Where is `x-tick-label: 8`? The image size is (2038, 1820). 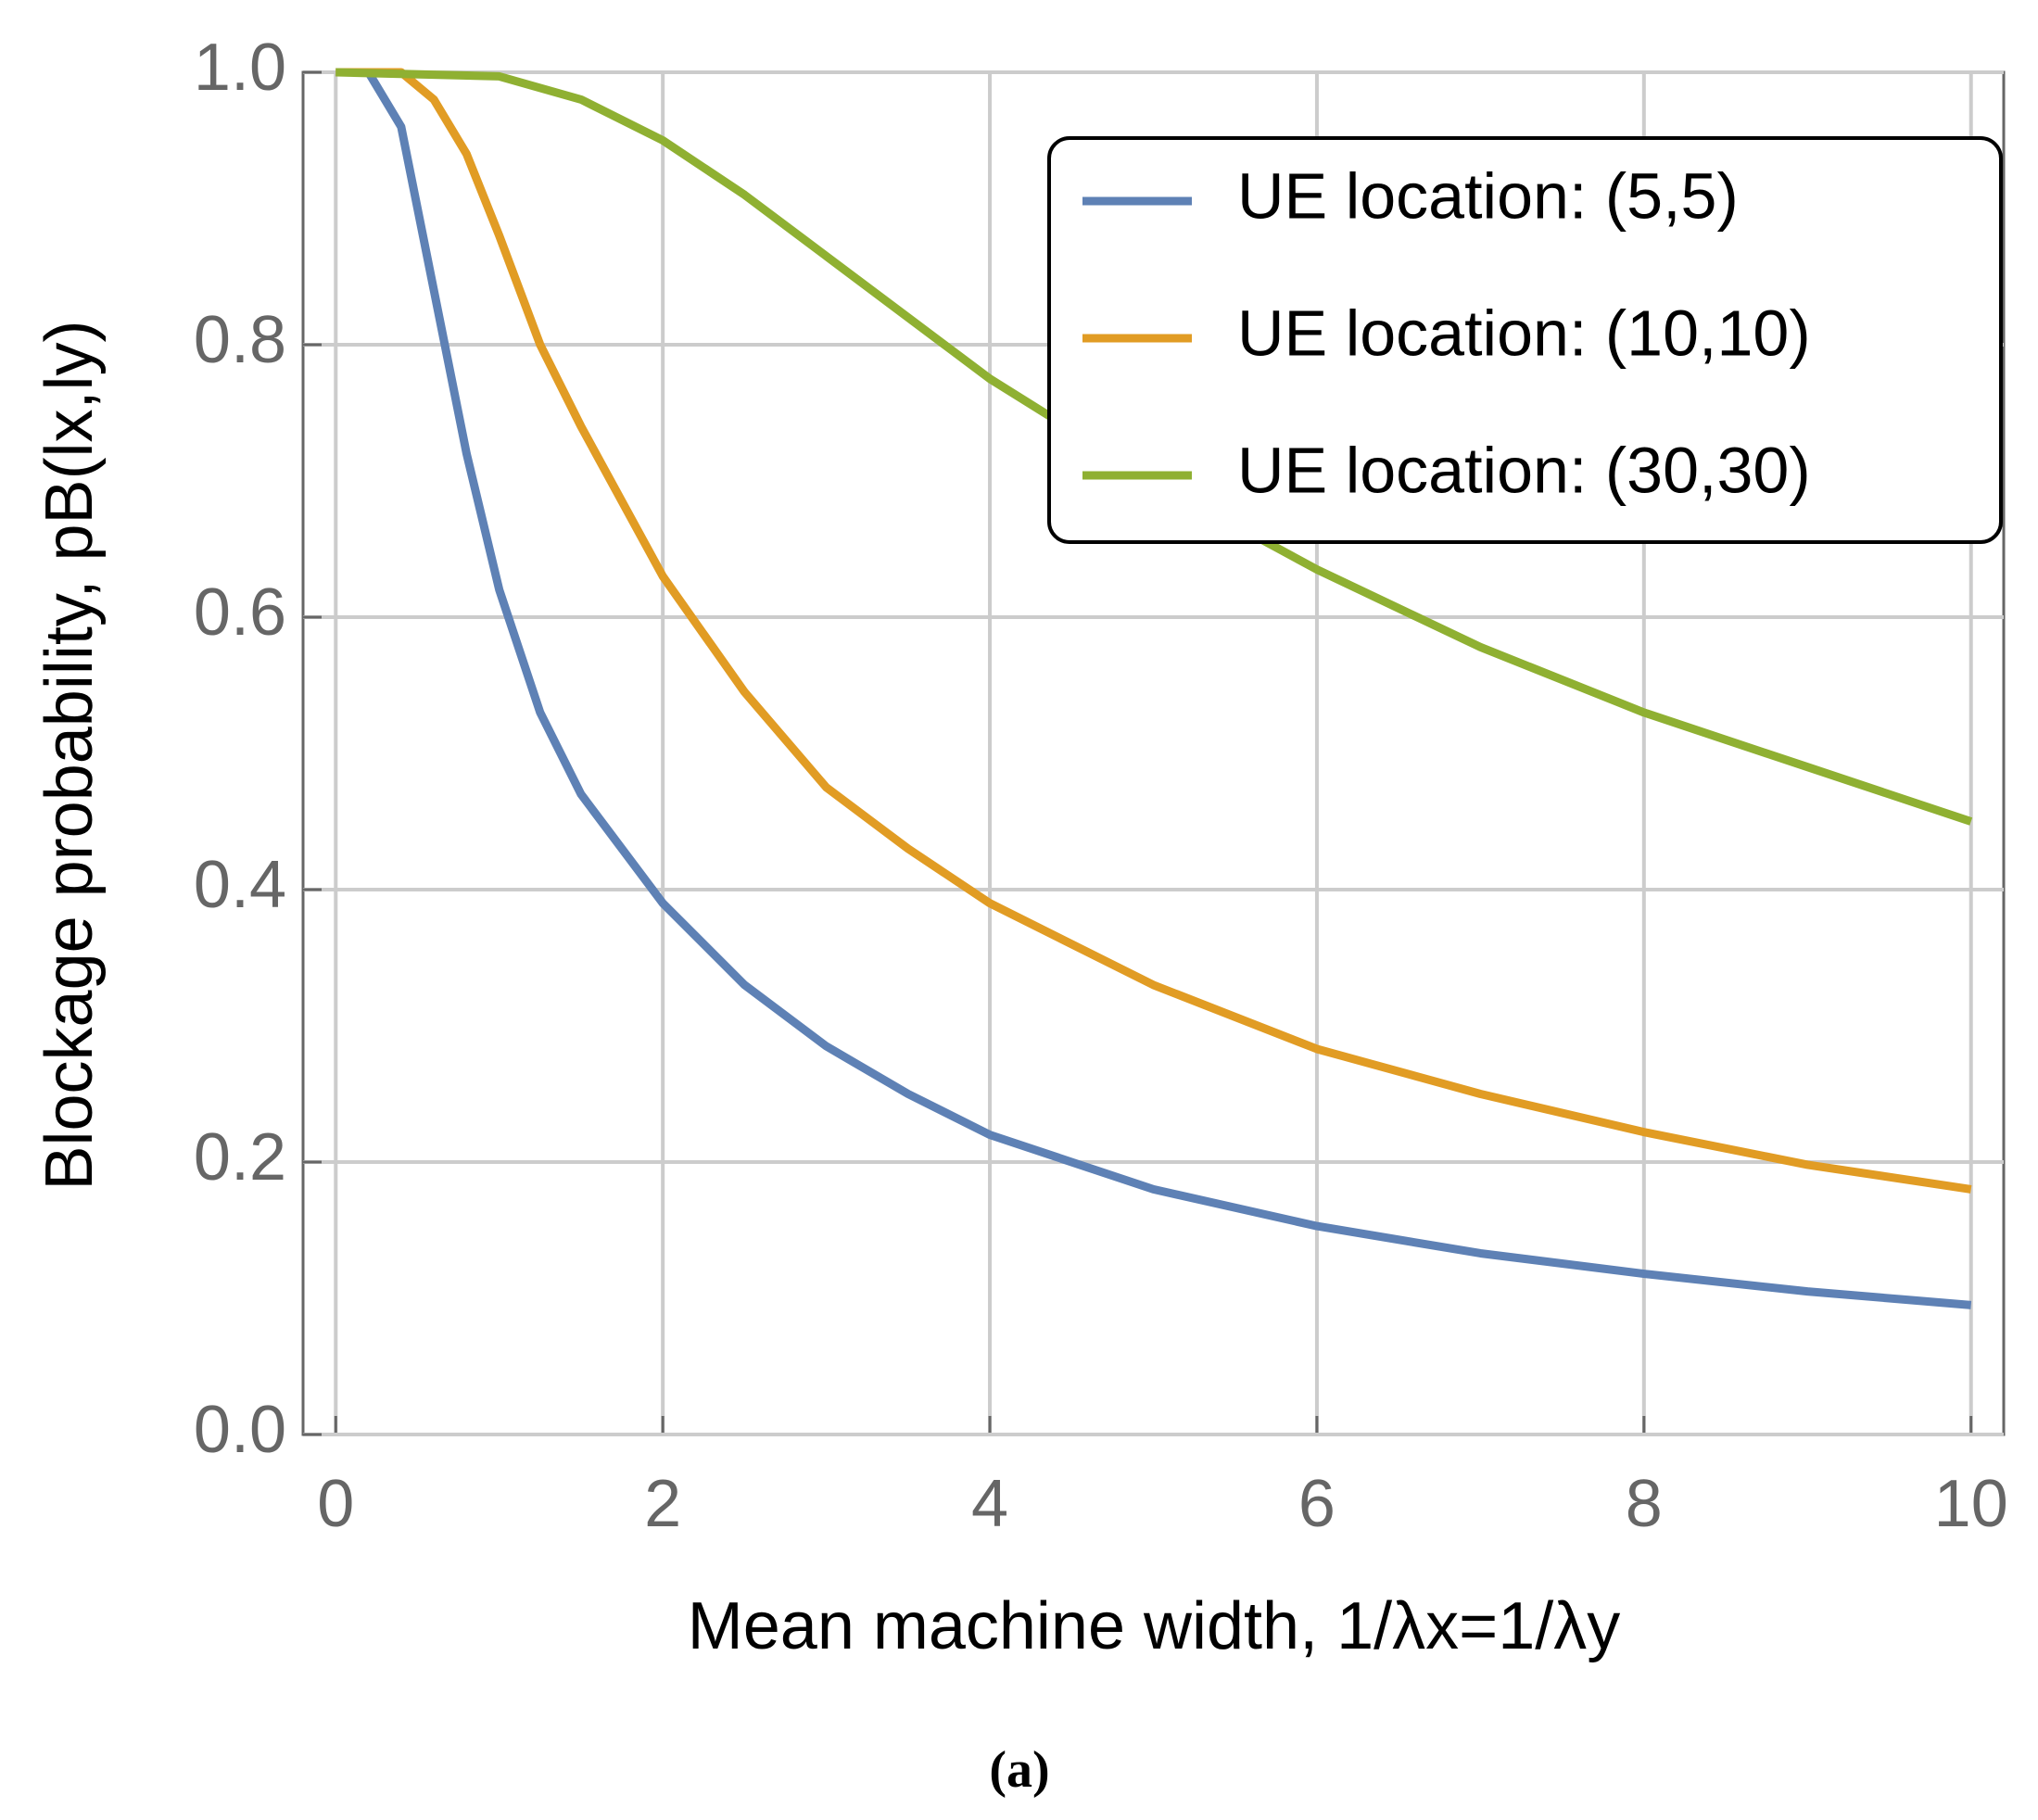
x-tick-label: 8 is located at coordinates (1644, 1504).